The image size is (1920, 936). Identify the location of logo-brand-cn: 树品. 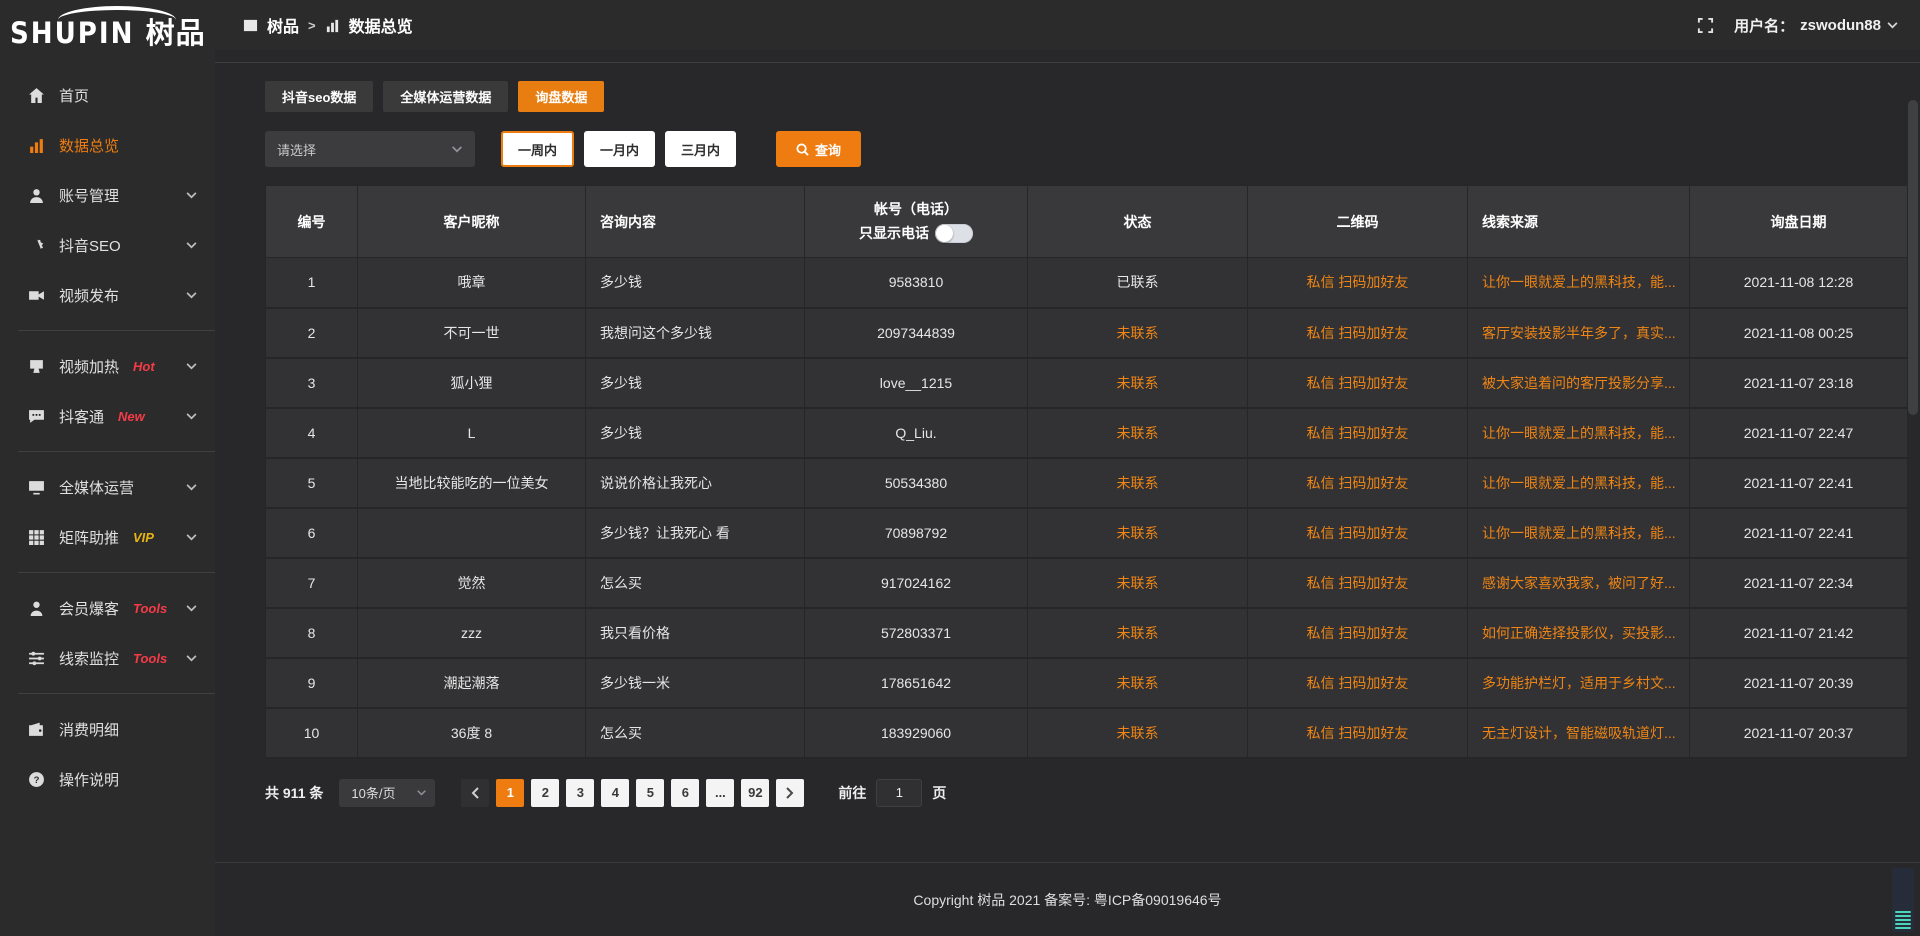
(175, 33).